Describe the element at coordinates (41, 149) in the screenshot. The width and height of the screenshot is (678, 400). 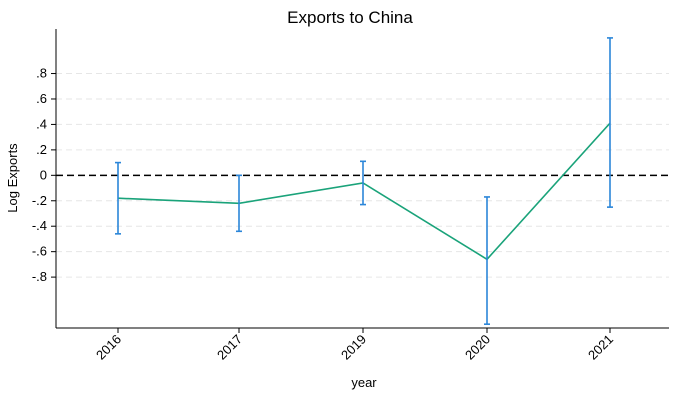
I see `y-tick-label: .2` at that location.